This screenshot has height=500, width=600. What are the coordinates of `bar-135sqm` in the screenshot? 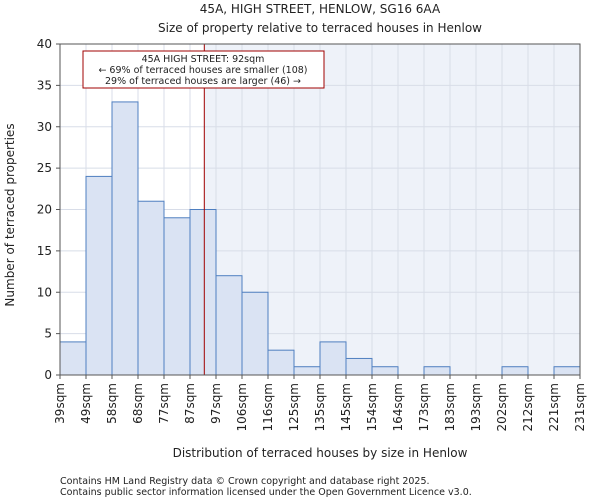 It's located at (333, 358).